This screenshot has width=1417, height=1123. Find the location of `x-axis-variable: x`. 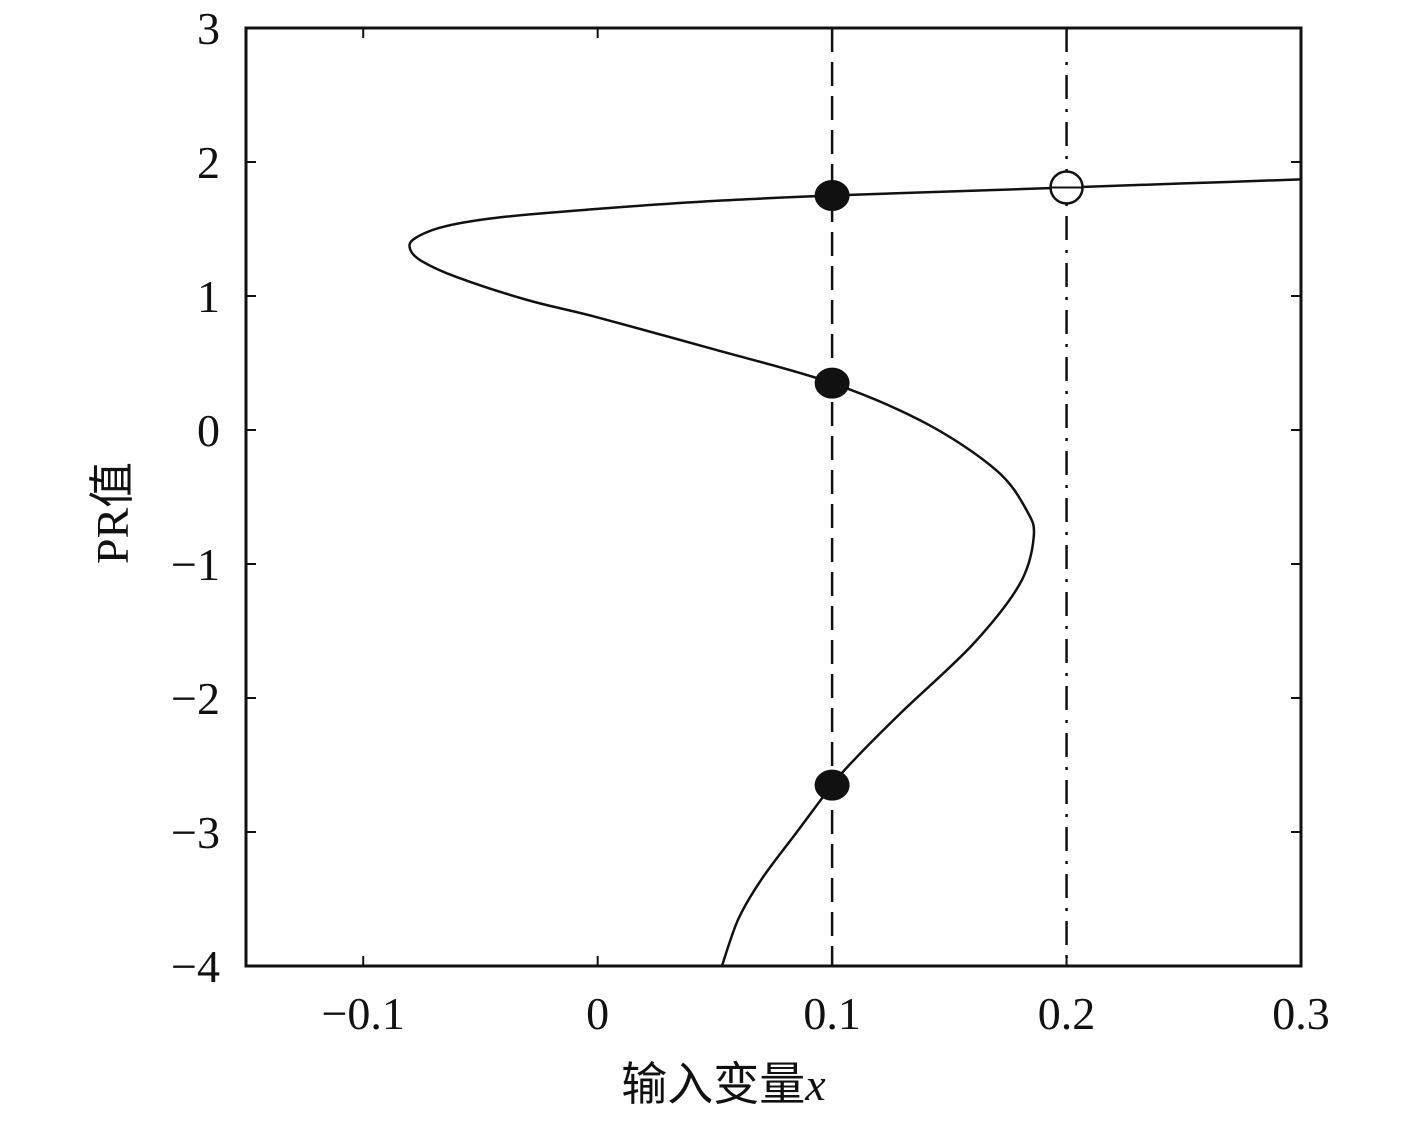

x-axis-variable: x is located at coordinates (815, 1084).